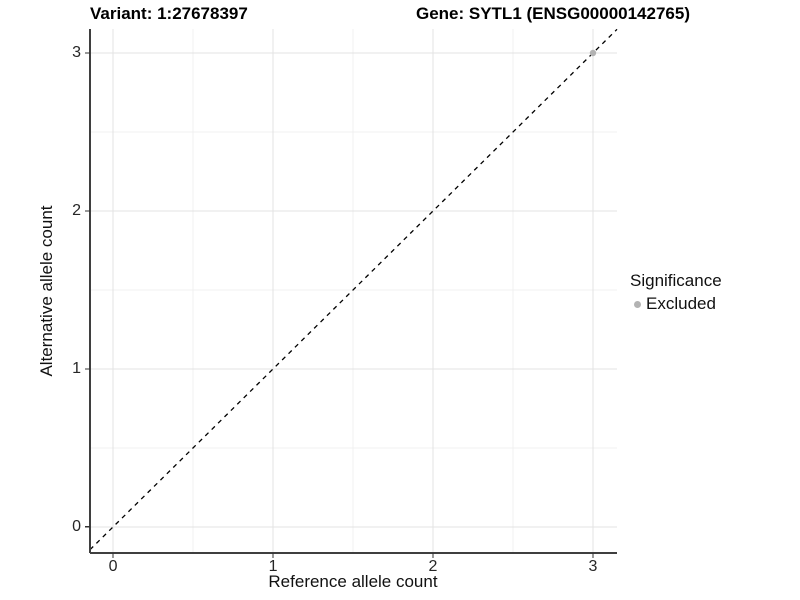 The image size is (800, 600). I want to click on legend: Significance Excluded, so click(676, 292).